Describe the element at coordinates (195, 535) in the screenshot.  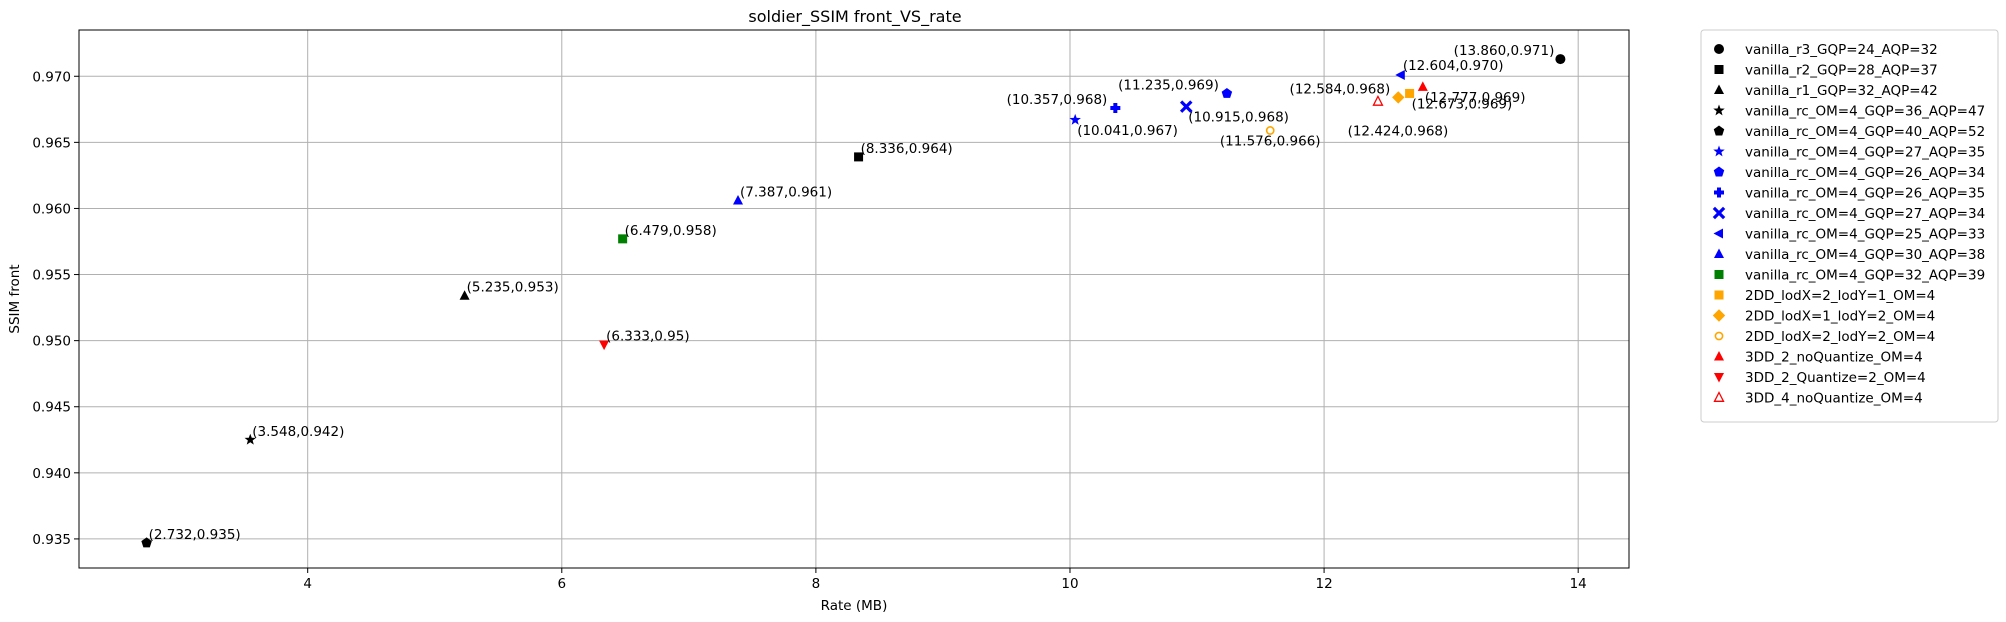
I see `data-label-5: (2.732,0.935)` at that location.